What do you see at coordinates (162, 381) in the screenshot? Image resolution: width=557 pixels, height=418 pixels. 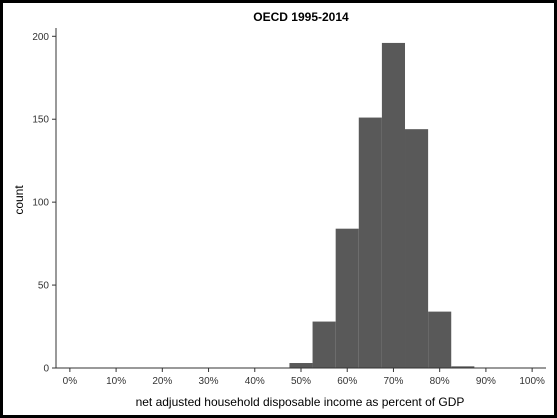 I see `x-tick-label-2: 20%` at bounding box center [162, 381].